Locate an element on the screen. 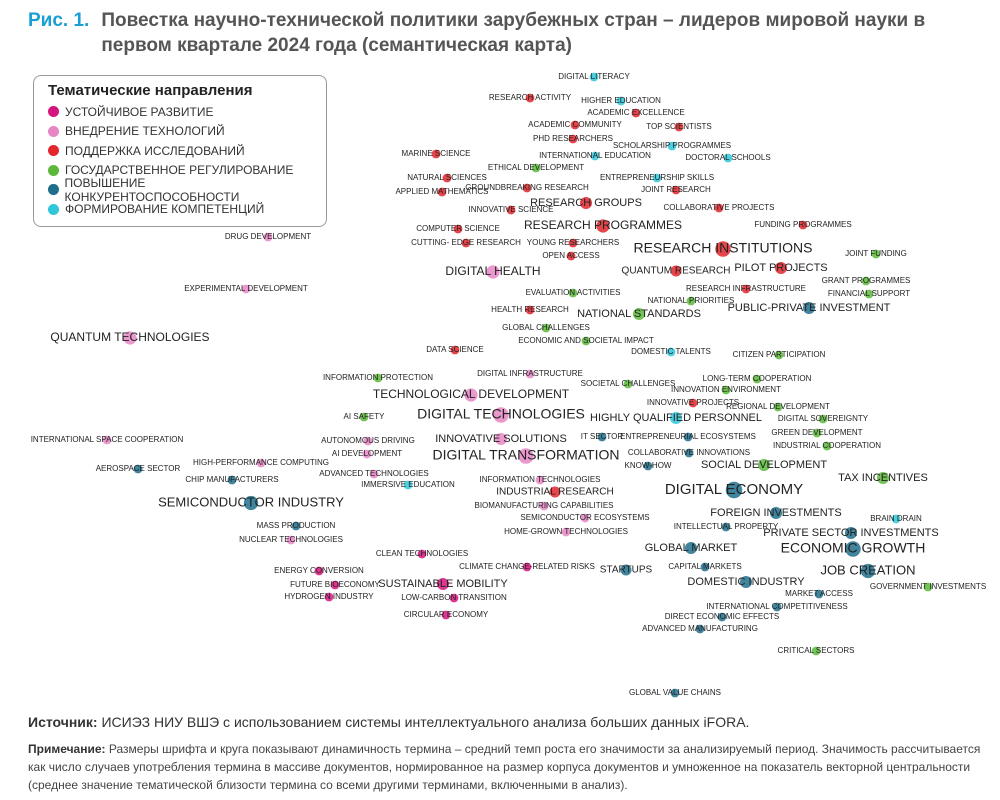 The width and height of the screenshot is (1000, 800). node-label: SUSTAINABLE MOBILITY is located at coordinates (443, 584).